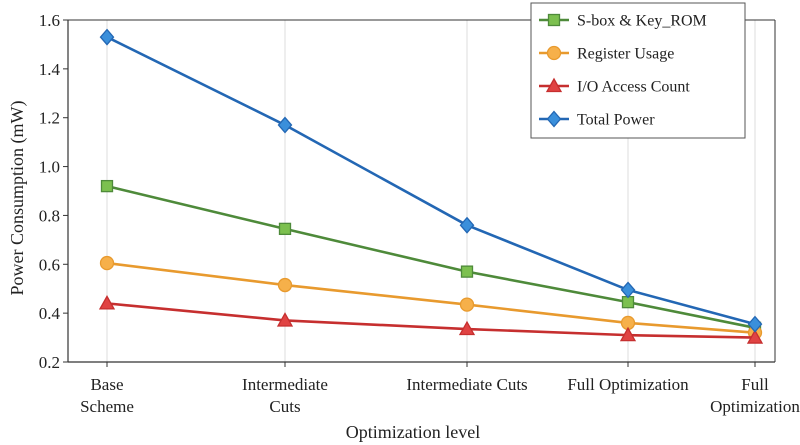 This screenshot has height=445, width=800. What do you see at coordinates (285, 384) in the screenshot?
I see `x-tick-label-line: Intermediate` at bounding box center [285, 384].